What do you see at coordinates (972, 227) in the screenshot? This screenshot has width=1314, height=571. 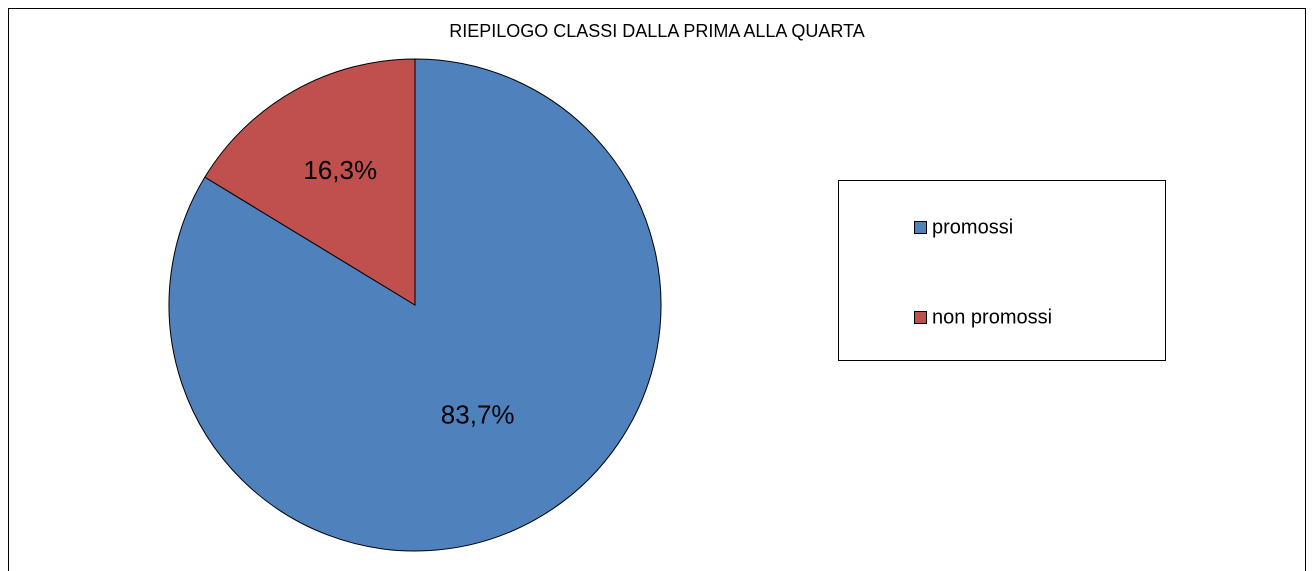 I see `legend-label: promossi` at bounding box center [972, 227].